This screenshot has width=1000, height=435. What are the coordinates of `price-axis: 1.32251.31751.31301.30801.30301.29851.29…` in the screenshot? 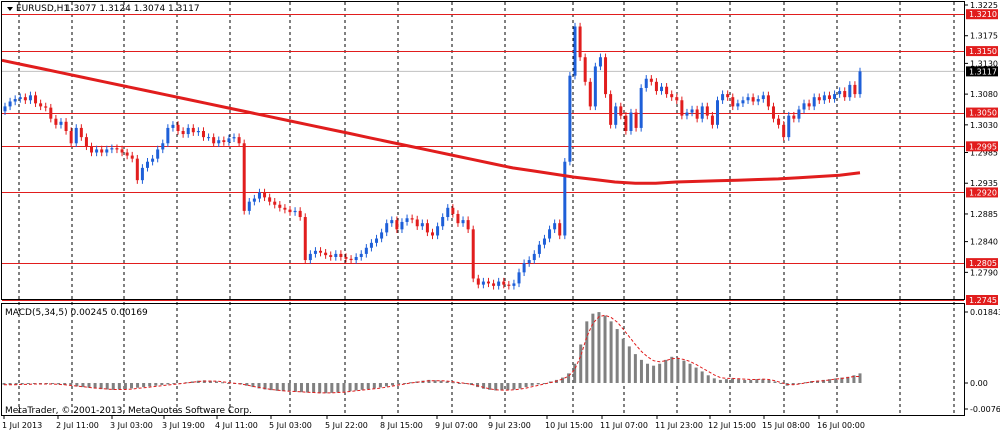 It's located at (981, 139).